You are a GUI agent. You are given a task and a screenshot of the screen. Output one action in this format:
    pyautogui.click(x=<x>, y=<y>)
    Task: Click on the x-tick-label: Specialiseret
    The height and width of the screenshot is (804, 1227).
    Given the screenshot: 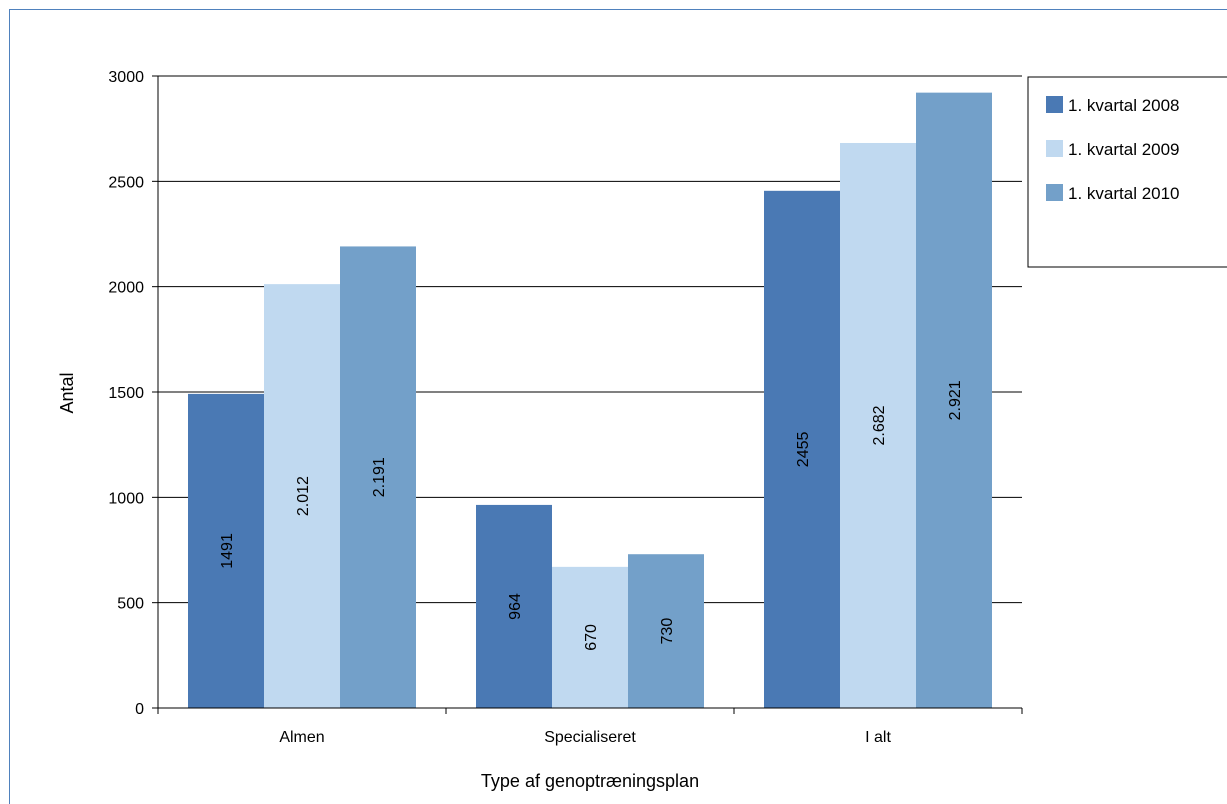 What is the action you would take?
    pyautogui.click(x=590, y=737)
    